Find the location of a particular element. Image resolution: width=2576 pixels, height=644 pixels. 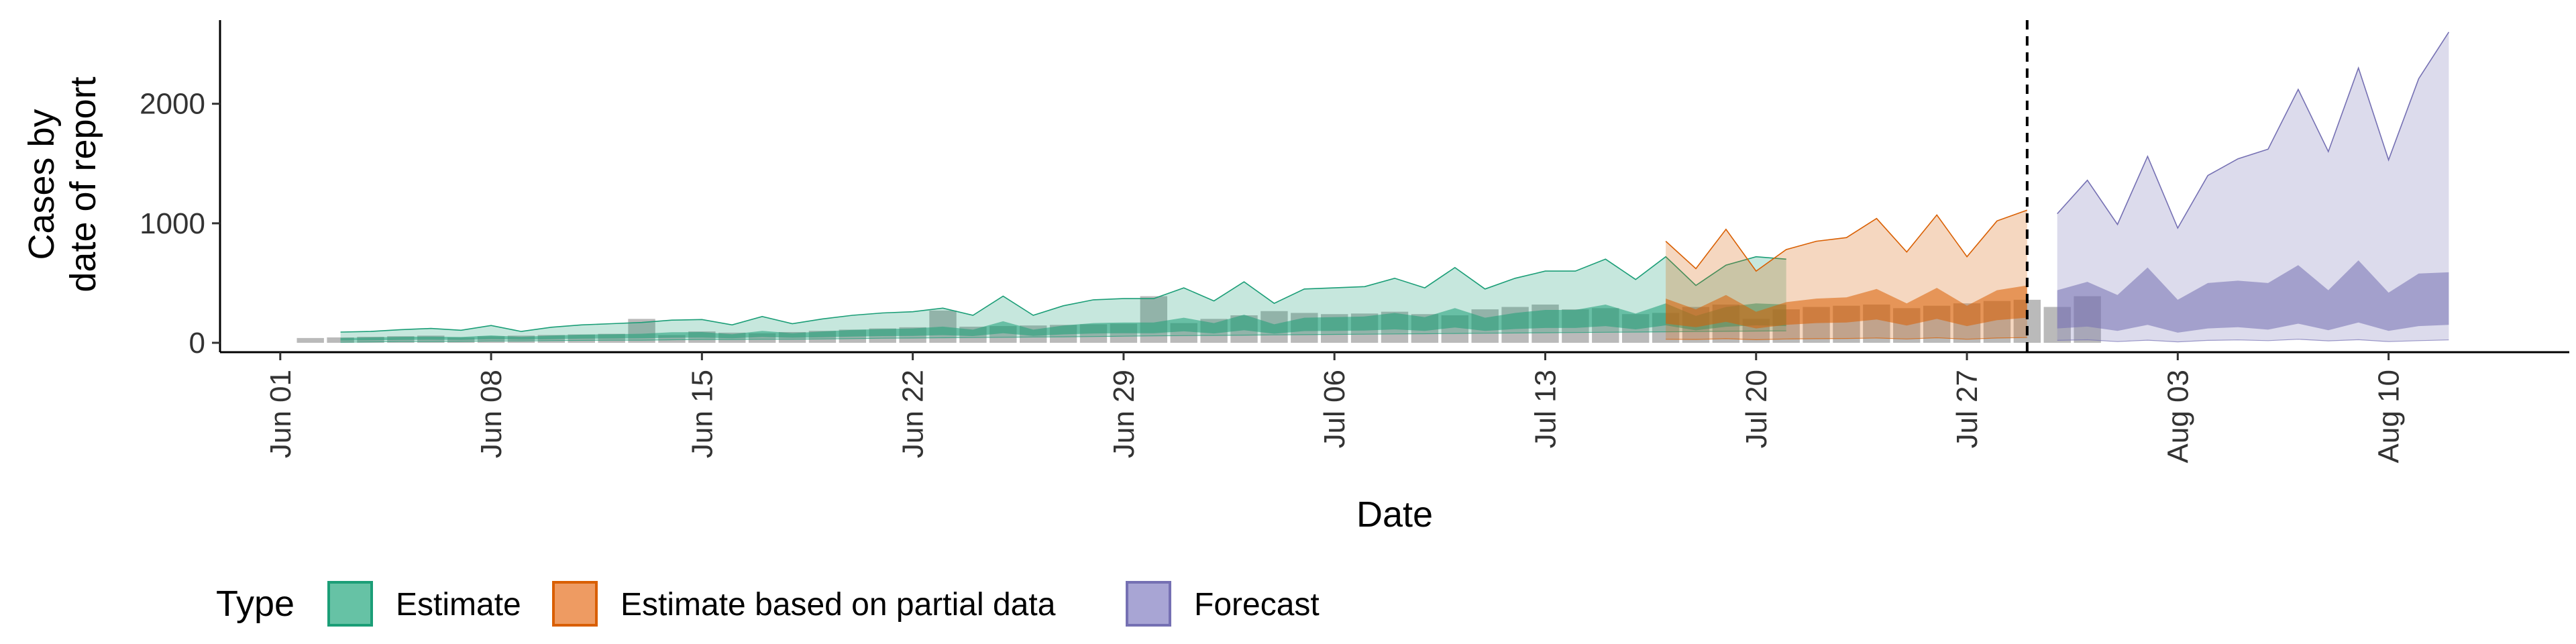

x-tick-label: Jul 20 is located at coordinates (1756, 409).